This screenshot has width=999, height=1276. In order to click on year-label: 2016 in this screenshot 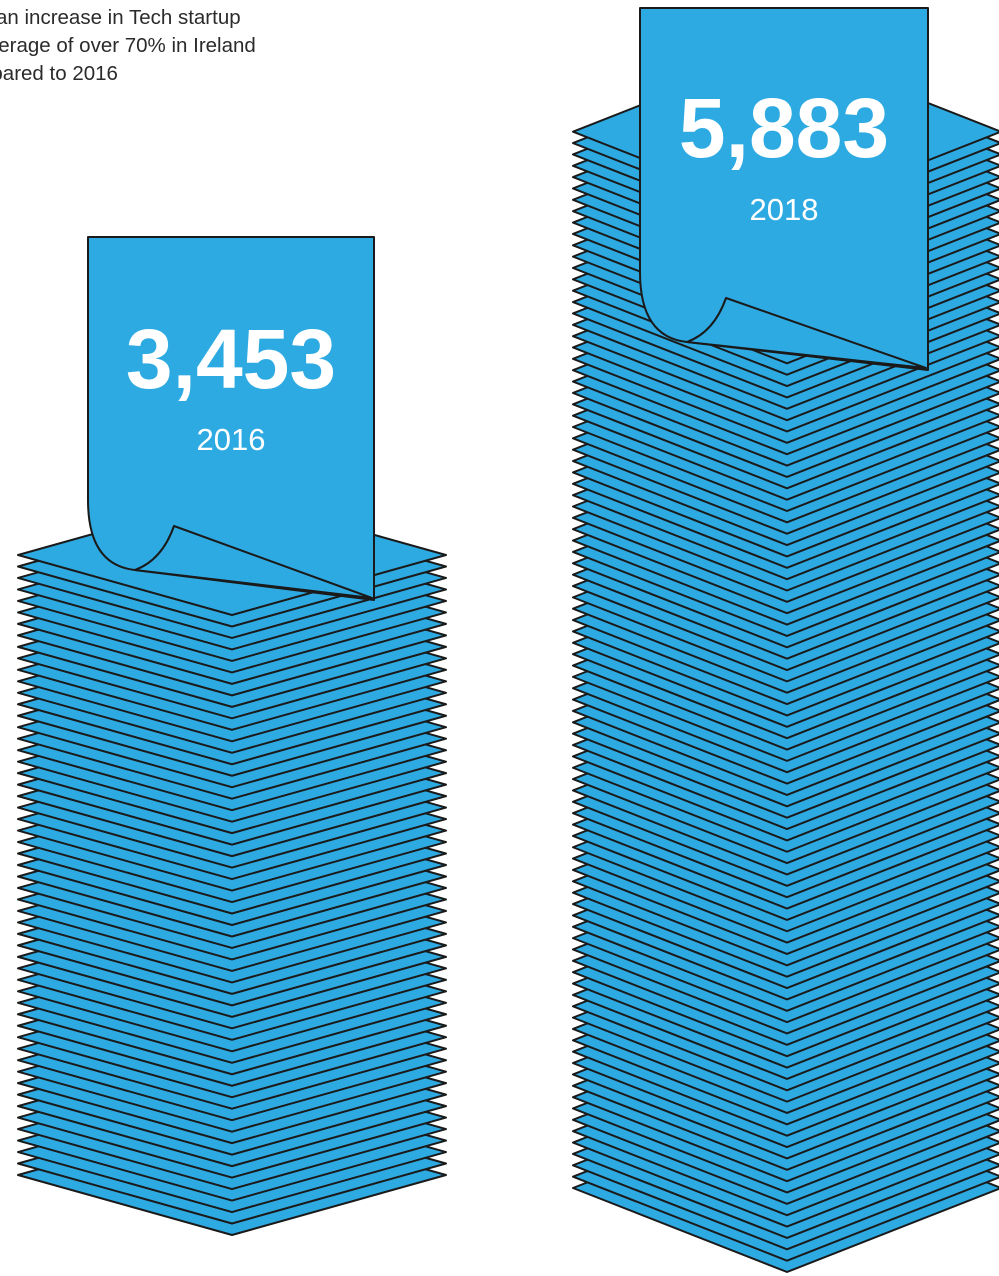, I will do `click(231, 439)`.